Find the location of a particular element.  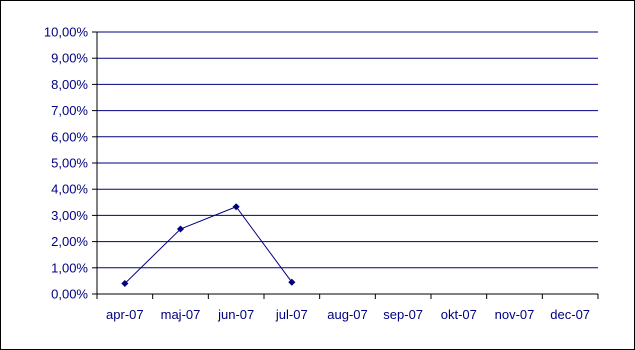

x-tick-label: aug-07 is located at coordinates (347, 314).